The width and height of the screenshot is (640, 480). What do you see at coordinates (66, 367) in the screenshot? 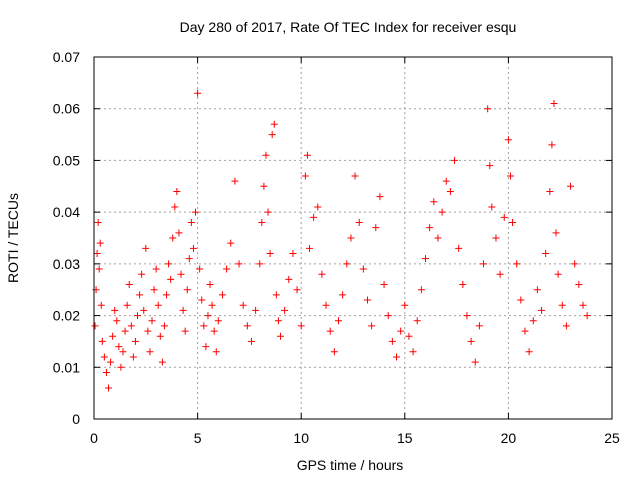
I see `y-tick-label-1: 0.01` at bounding box center [66, 367].